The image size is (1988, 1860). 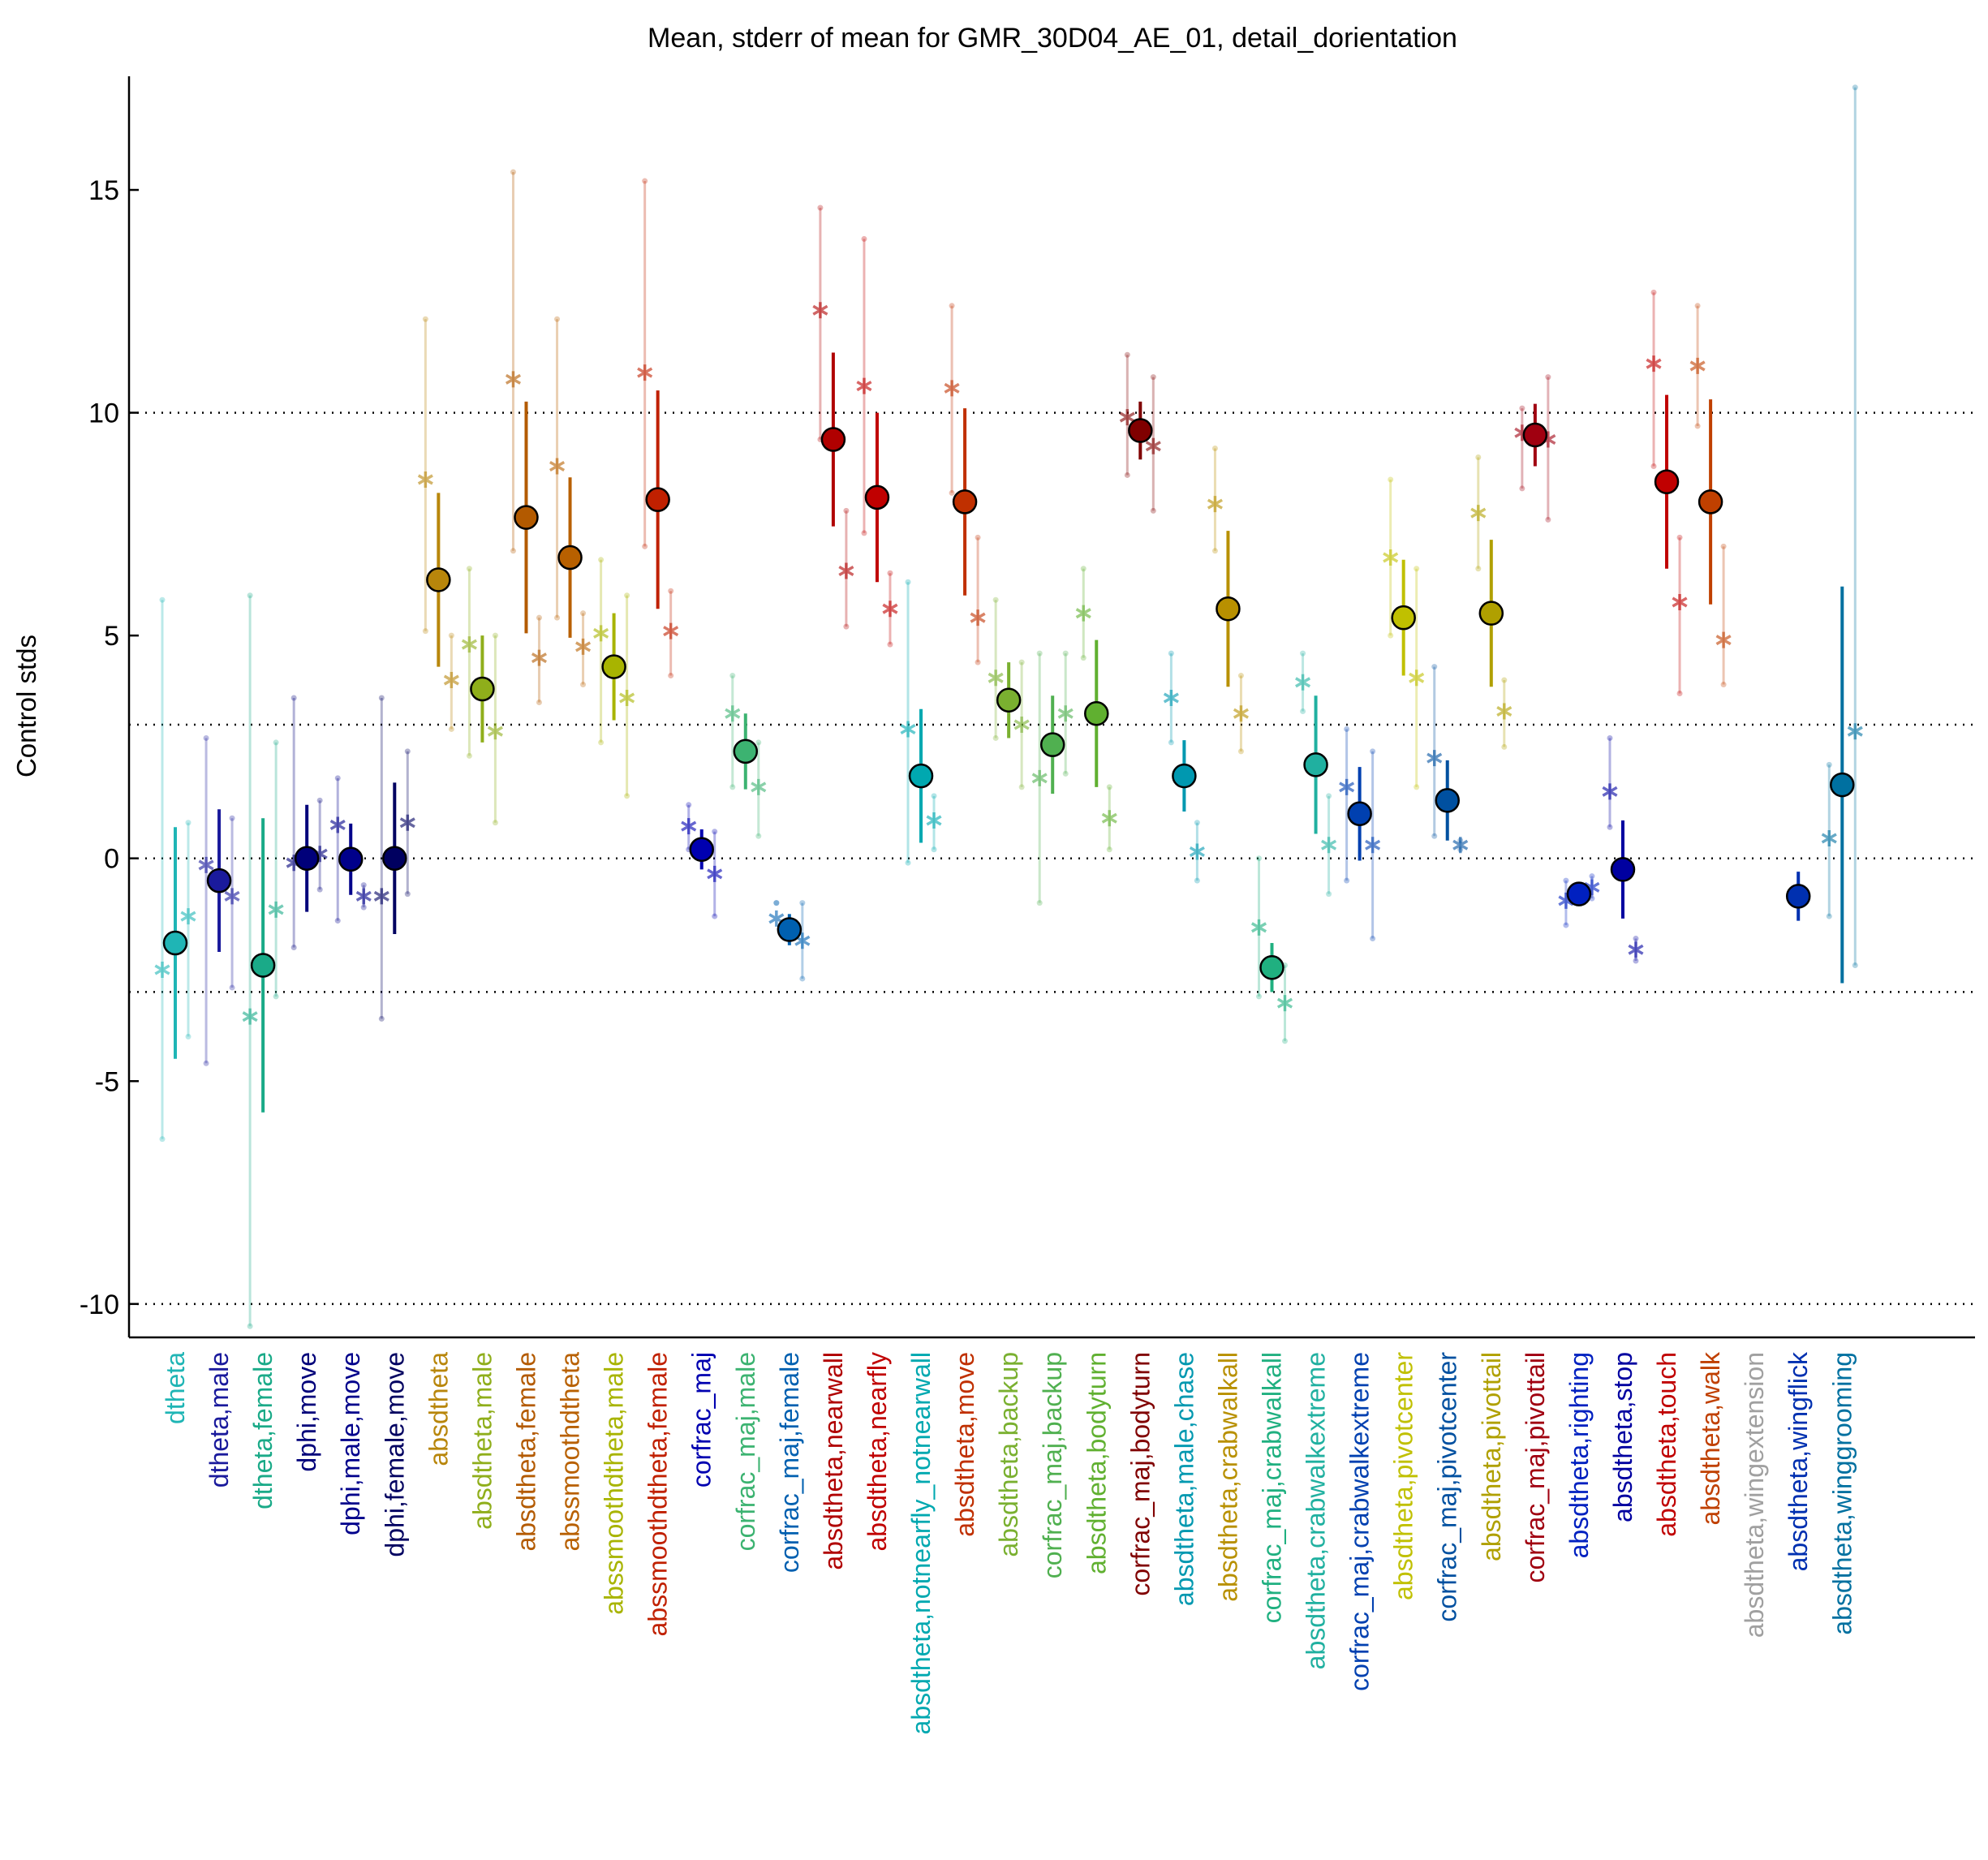 I want to click on x-tick-label: corfrac_maj,pivottail, so click(x=1535, y=1467).